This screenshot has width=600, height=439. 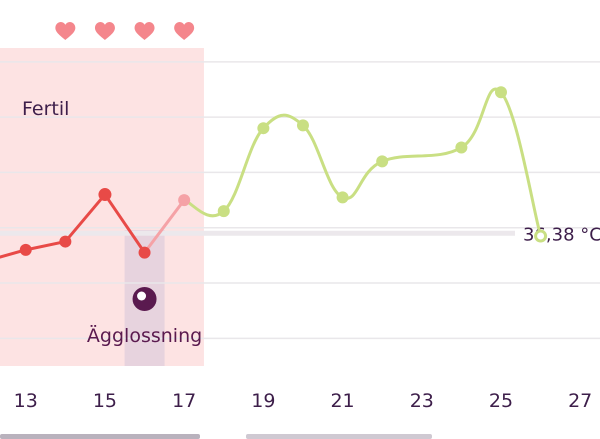 I want to click on x-tick-label: 21, so click(x=342, y=401).